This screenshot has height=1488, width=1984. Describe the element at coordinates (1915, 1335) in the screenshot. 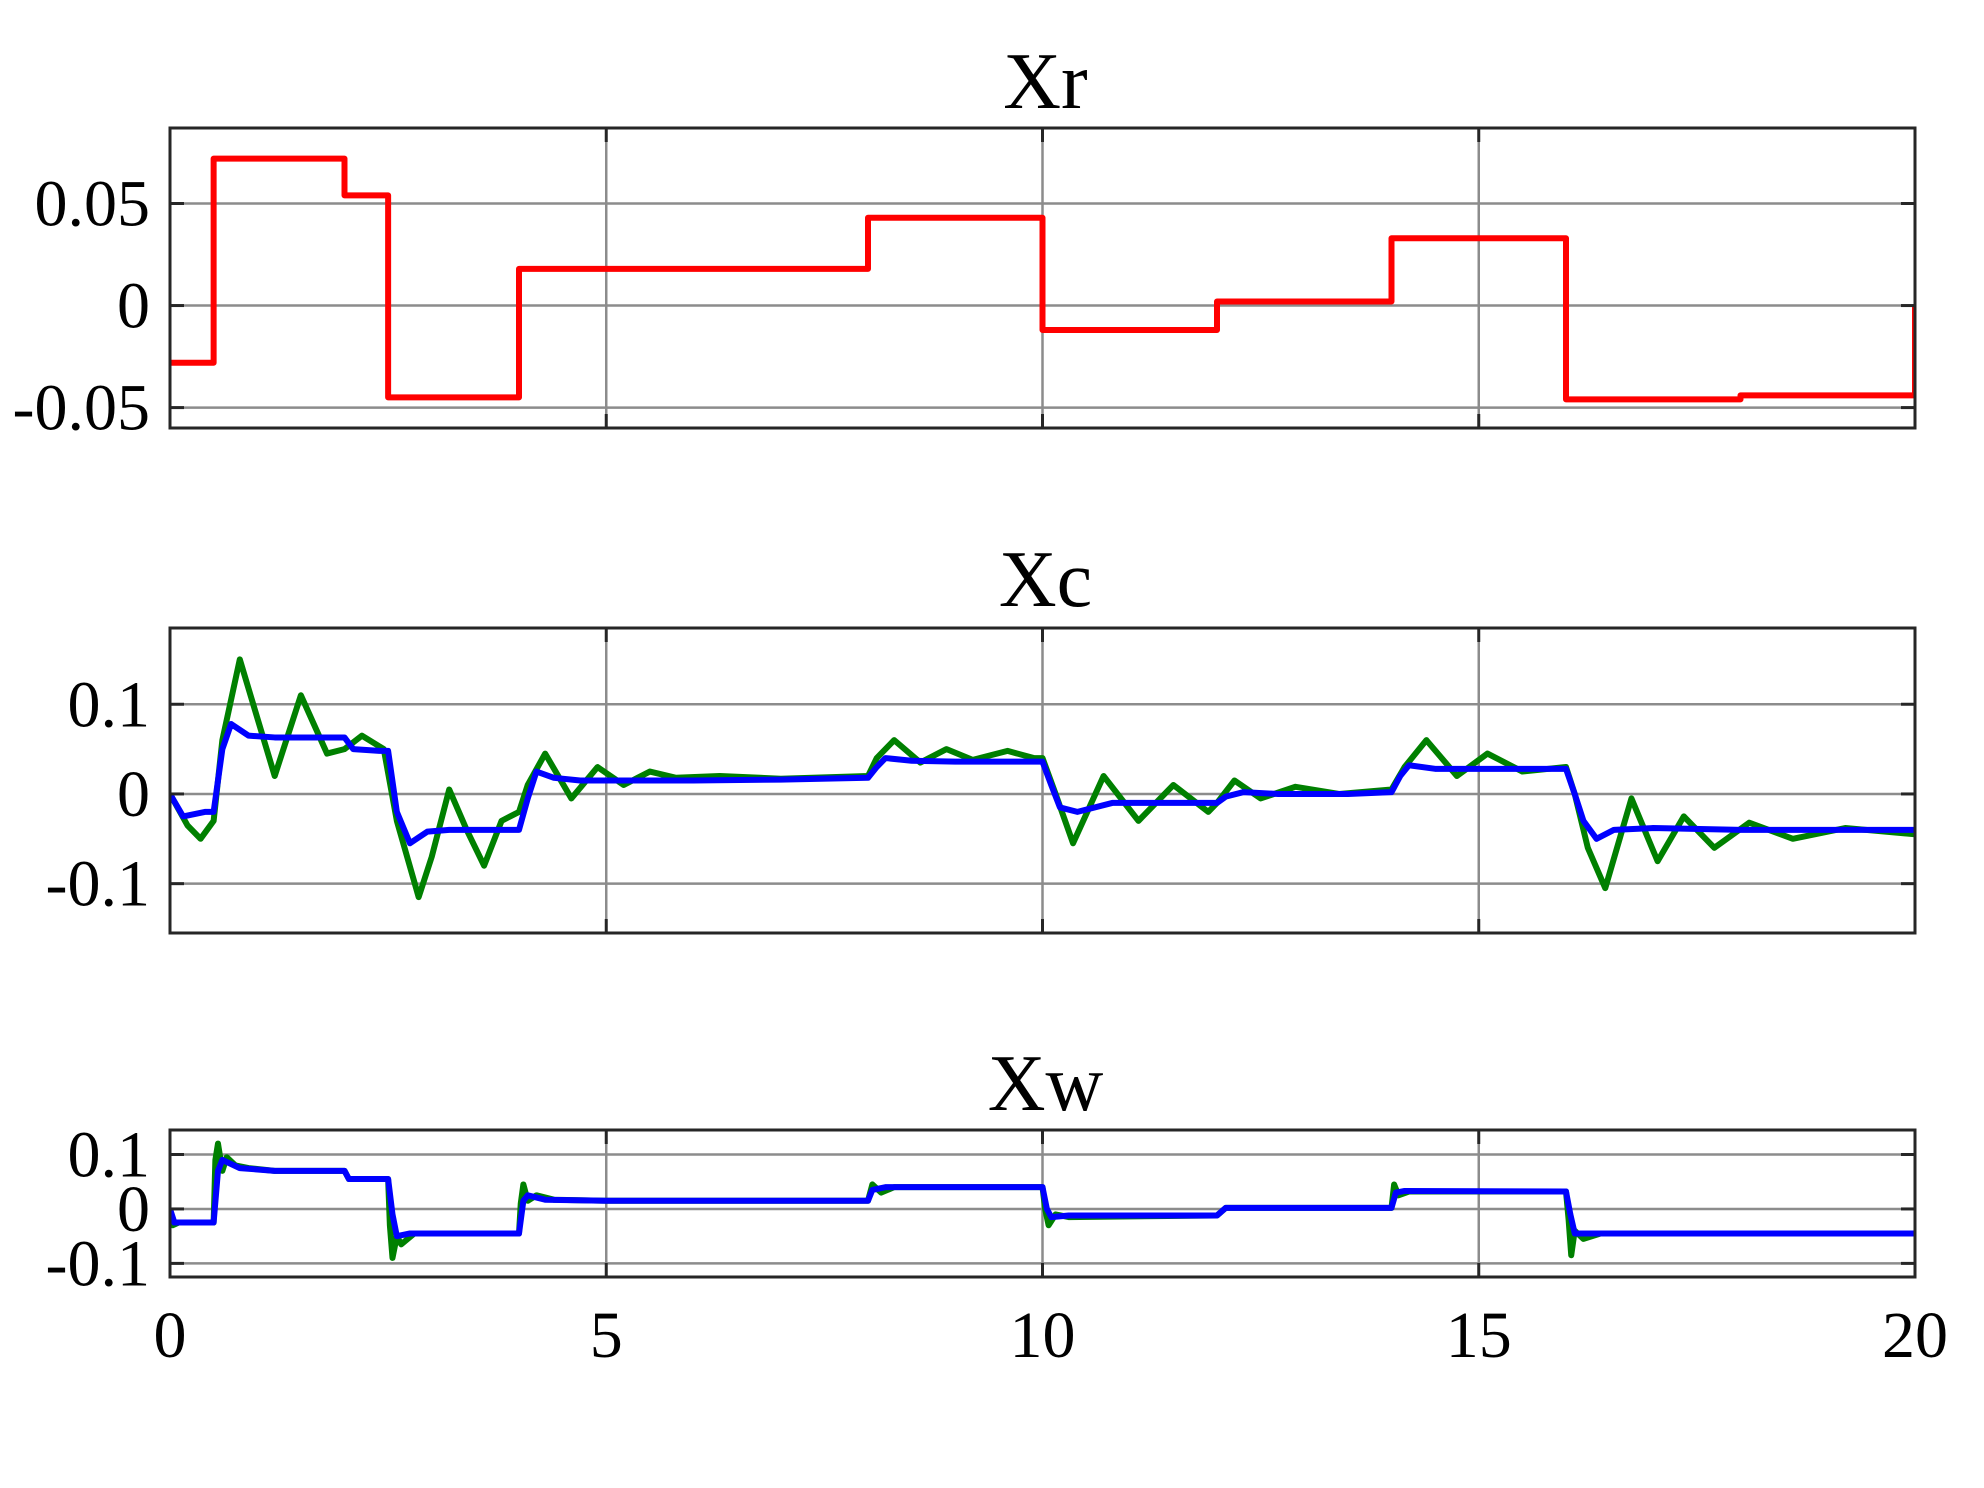

I see `x-tick-label: 20` at that location.